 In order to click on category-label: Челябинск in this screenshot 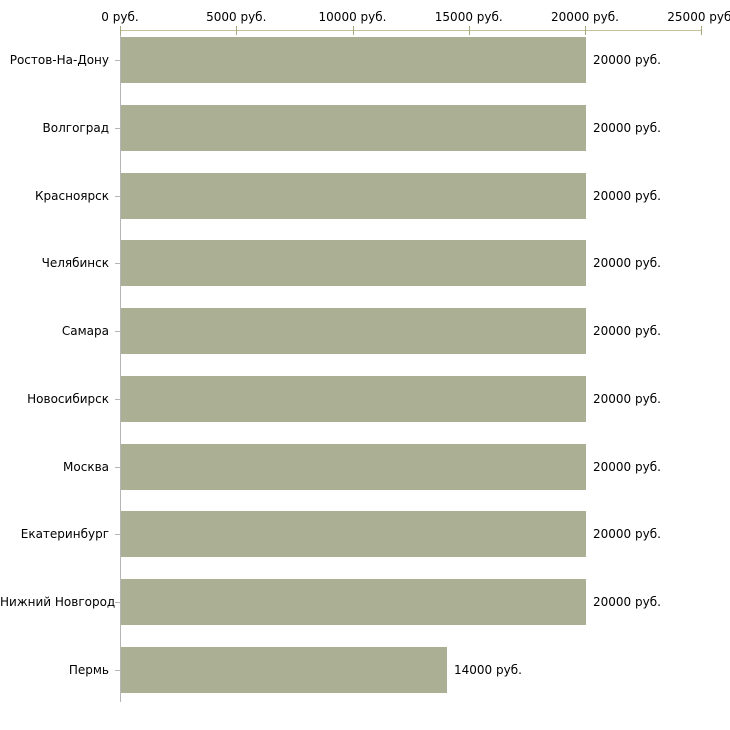, I will do `click(75, 263)`.